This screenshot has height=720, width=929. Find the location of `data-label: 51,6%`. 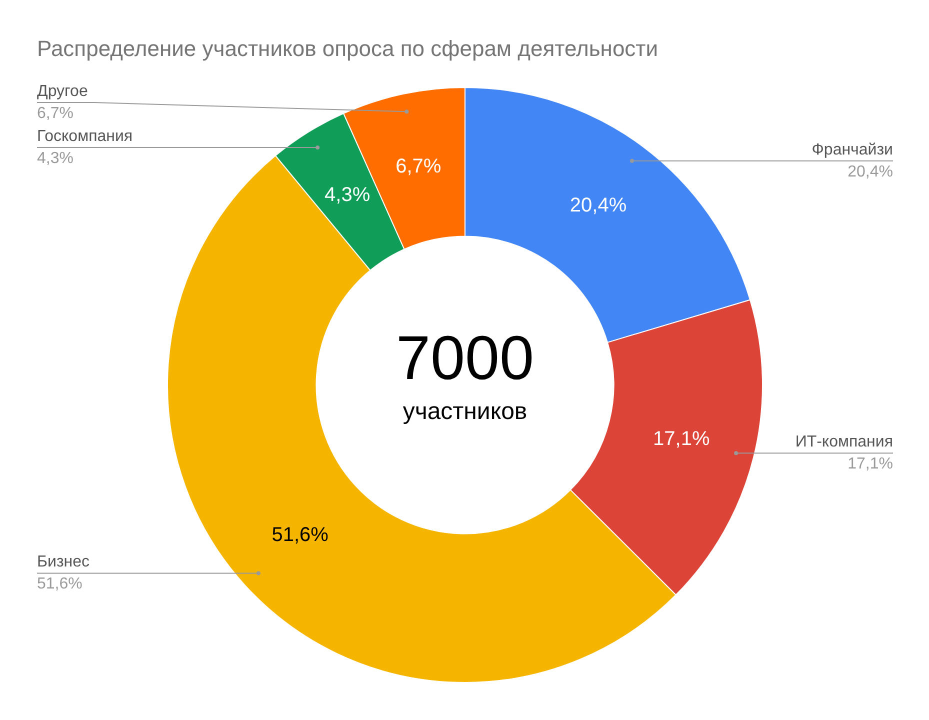

data-label: 51,6% is located at coordinates (300, 535).